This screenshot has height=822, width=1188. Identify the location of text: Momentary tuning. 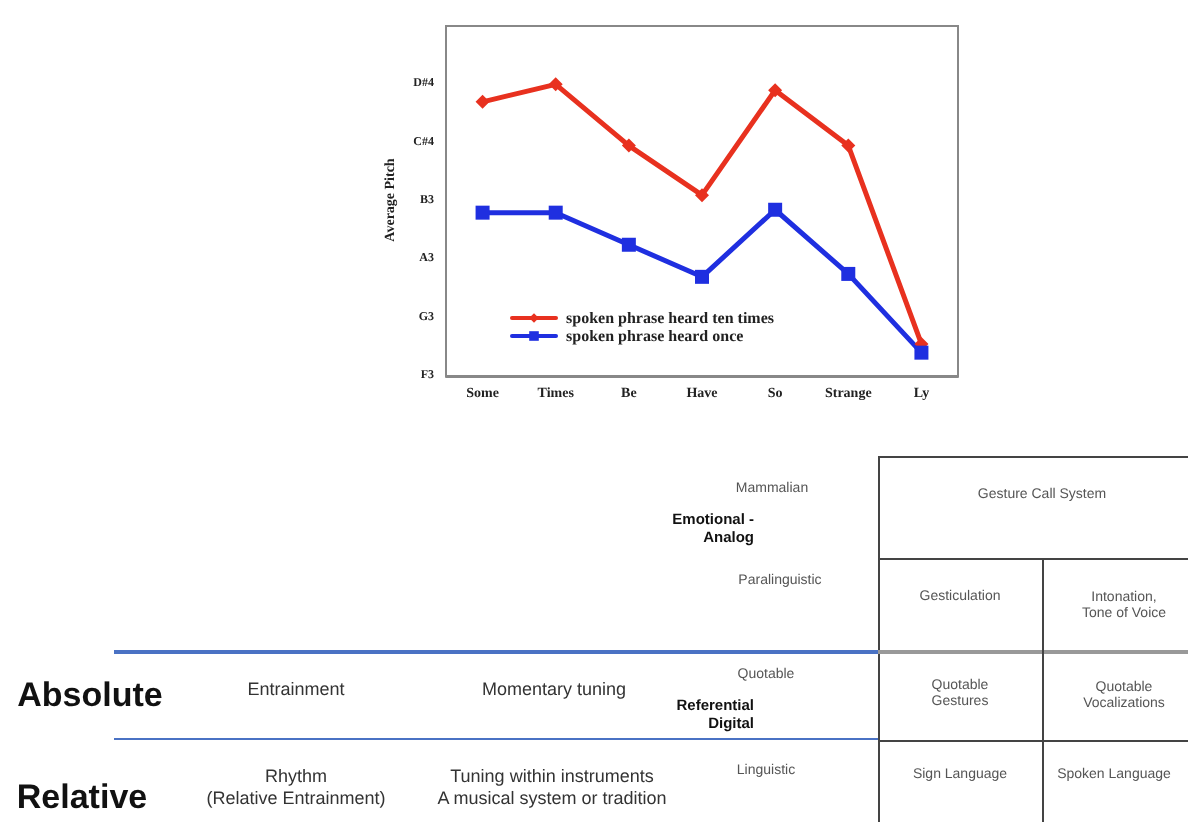
(554, 690).